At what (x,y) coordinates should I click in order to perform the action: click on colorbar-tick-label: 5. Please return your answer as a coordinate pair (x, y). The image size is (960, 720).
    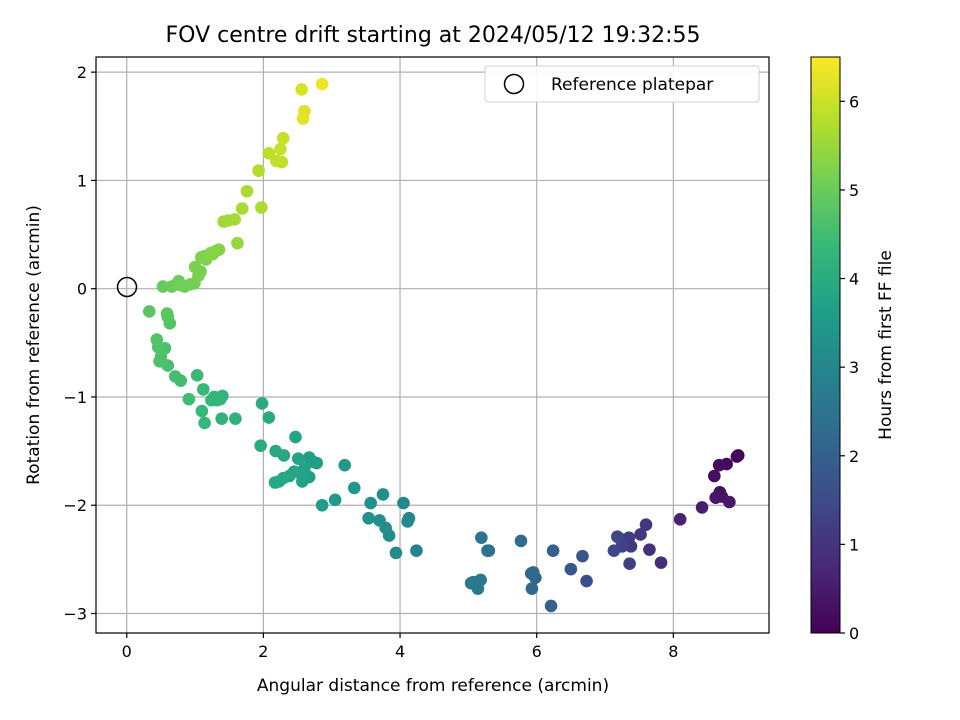
    Looking at the image, I should click on (854, 190).